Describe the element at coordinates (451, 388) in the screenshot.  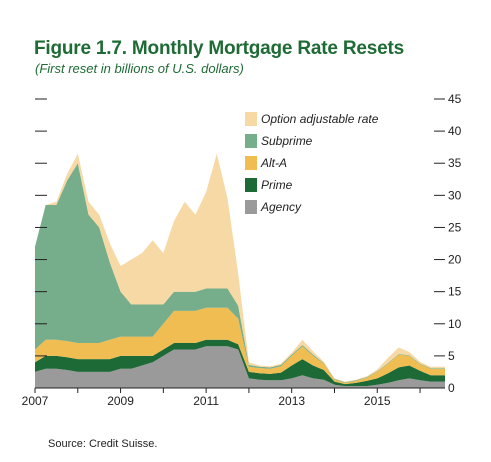
I see `y-tick-label: 0` at that location.